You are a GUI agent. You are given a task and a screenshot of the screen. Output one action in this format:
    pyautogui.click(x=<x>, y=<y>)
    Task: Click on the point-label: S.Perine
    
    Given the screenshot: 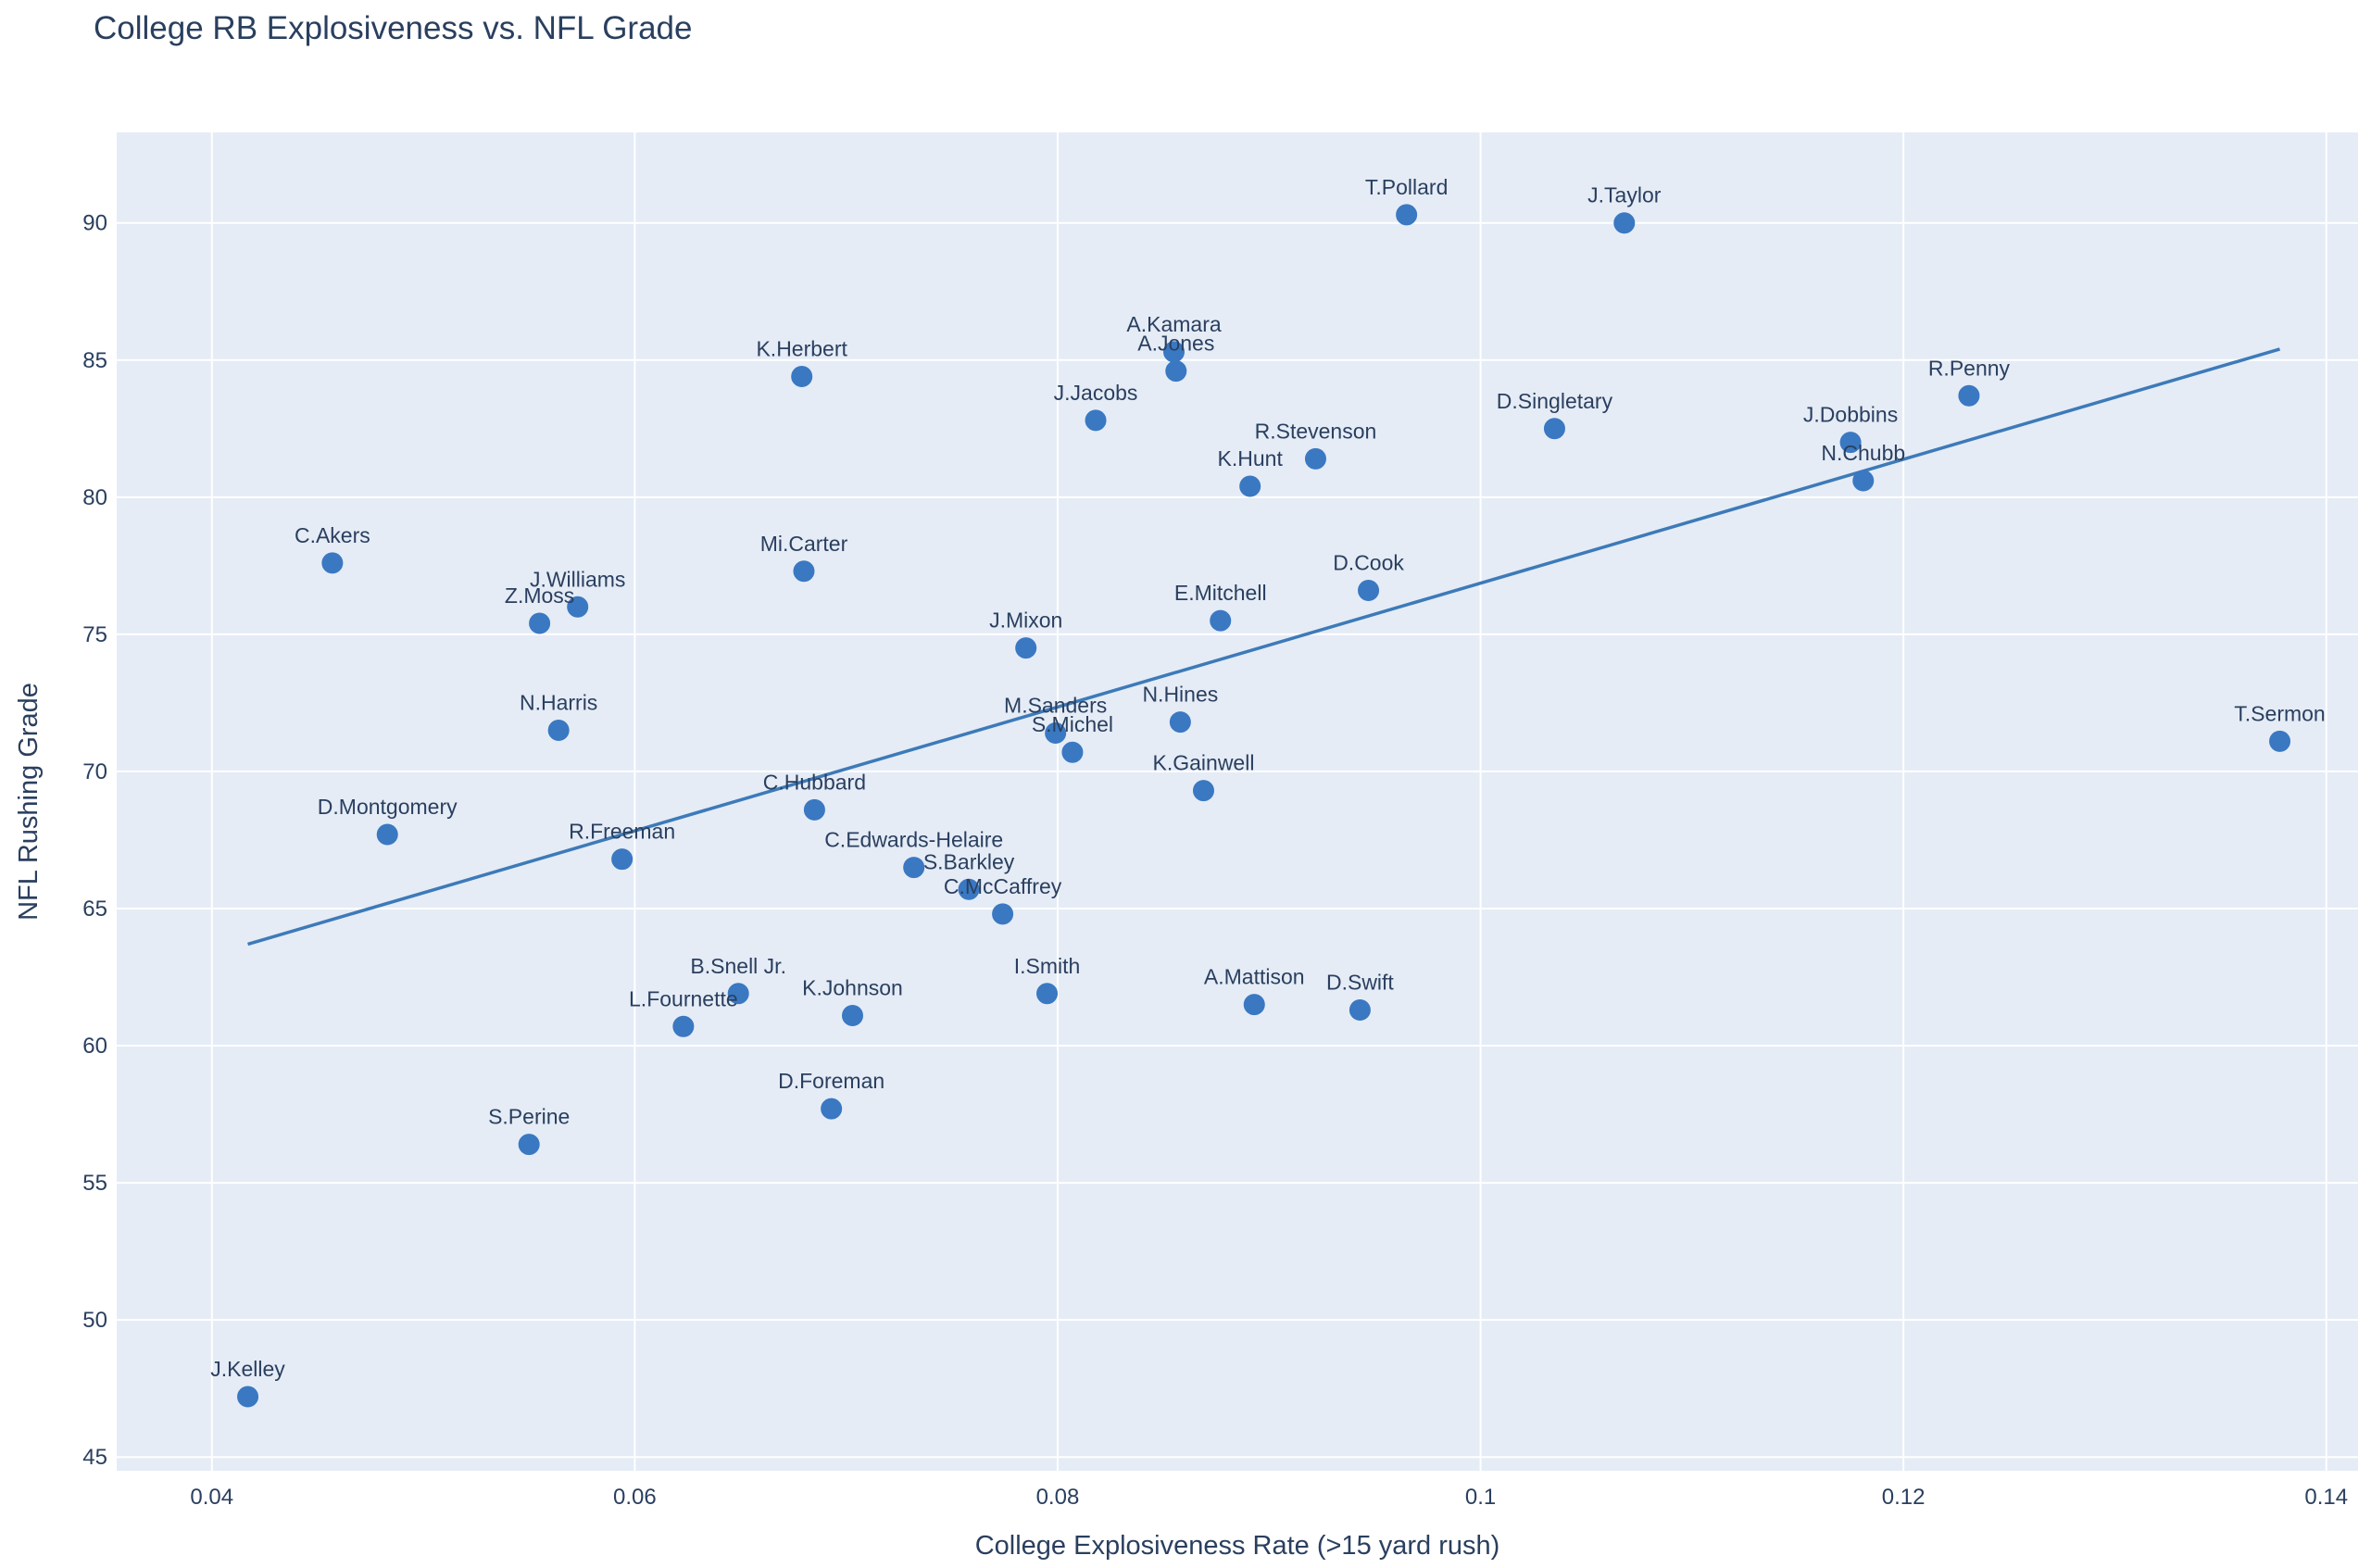 What is the action you would take?
    pyautogui.click(x=529, y=1117)
    